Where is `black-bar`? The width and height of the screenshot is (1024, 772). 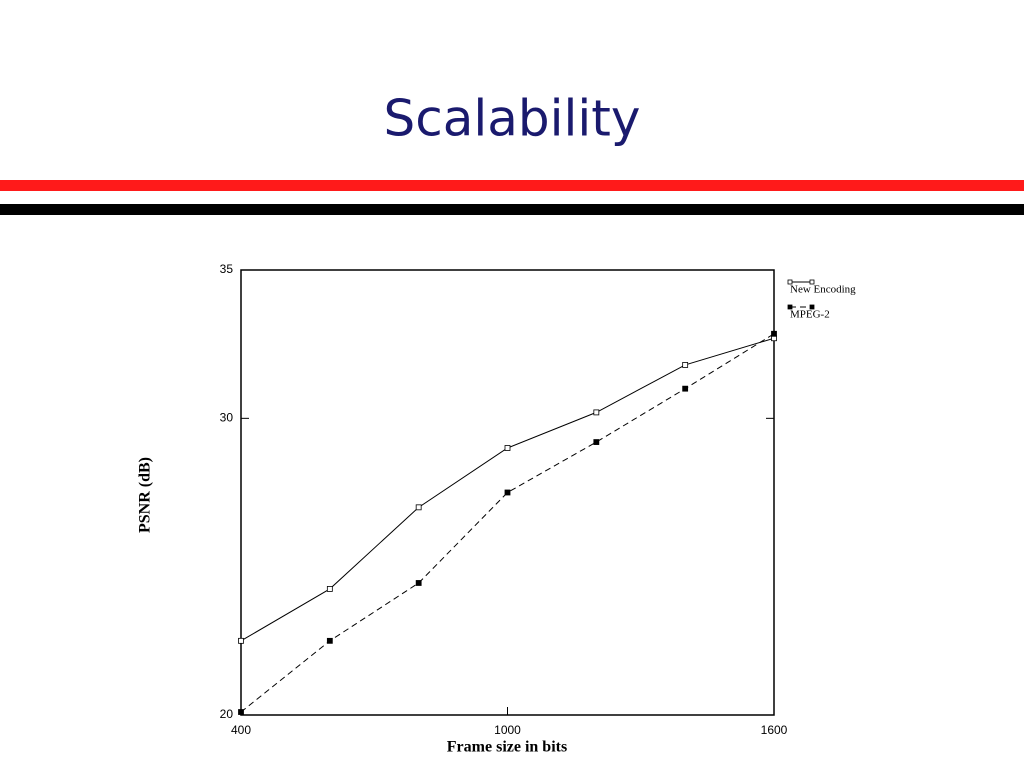
black-bar is located at coordinates (512, 209).